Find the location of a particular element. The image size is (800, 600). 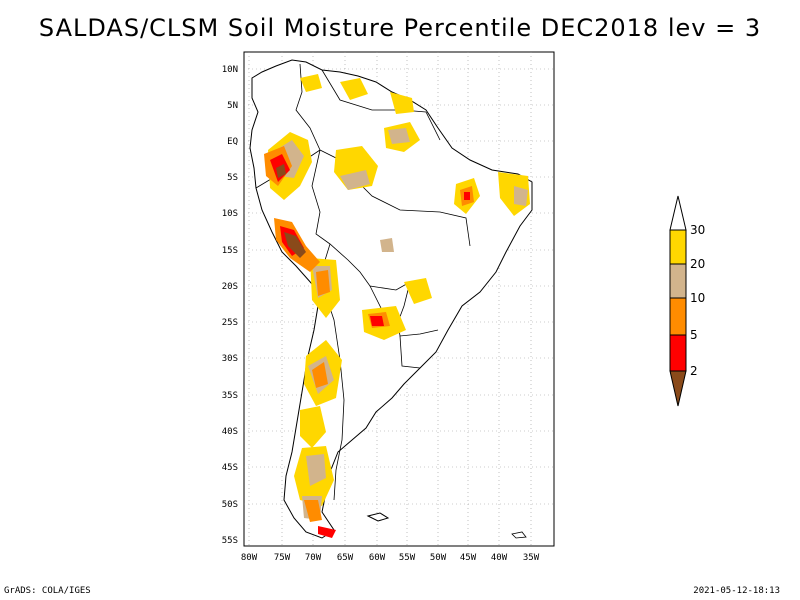

legend-label: 20 is located at coordinates (697, 264).